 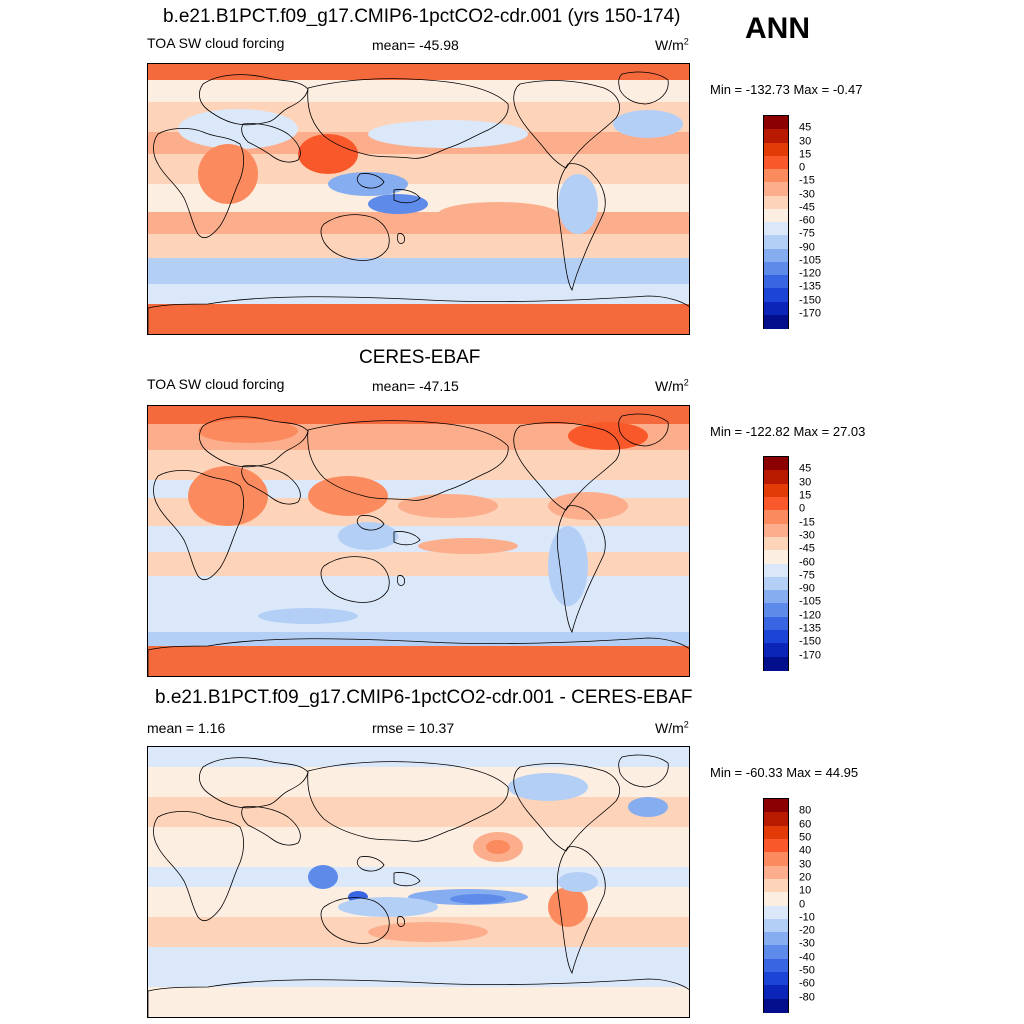 What do you see at coordinates (805, 877) in the screenshot?
I see `colorbar-tick-label: 20` at bounding box center [805, 877].